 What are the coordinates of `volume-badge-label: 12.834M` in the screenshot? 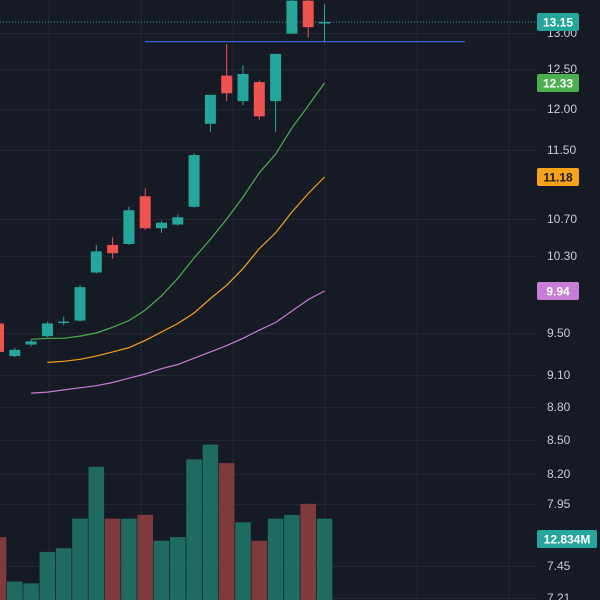 It's located at (567, 540).